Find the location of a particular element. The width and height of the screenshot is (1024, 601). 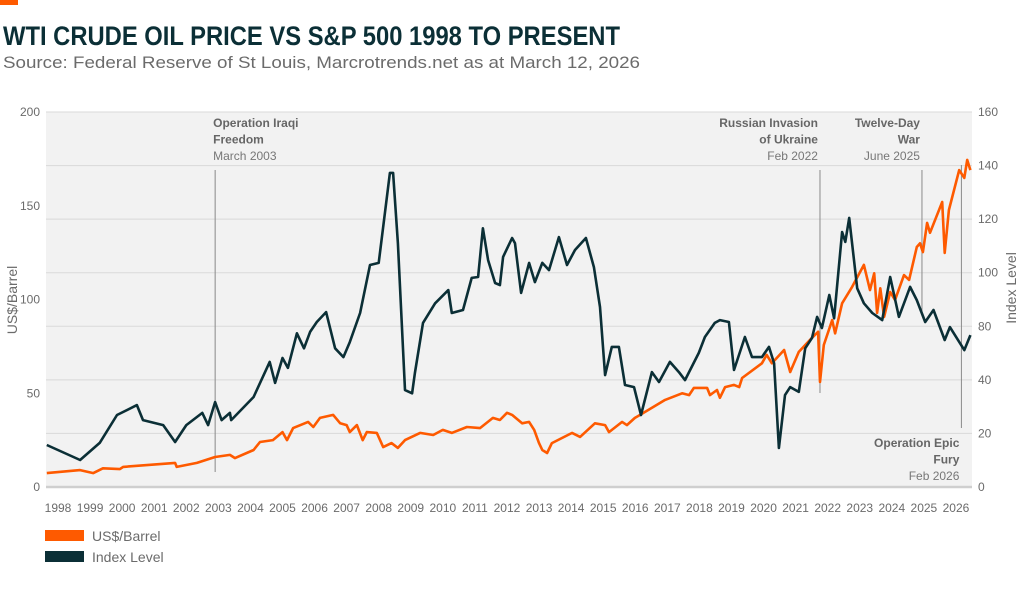

x-tick-label: 2018 is located at coordinates (699, 508).